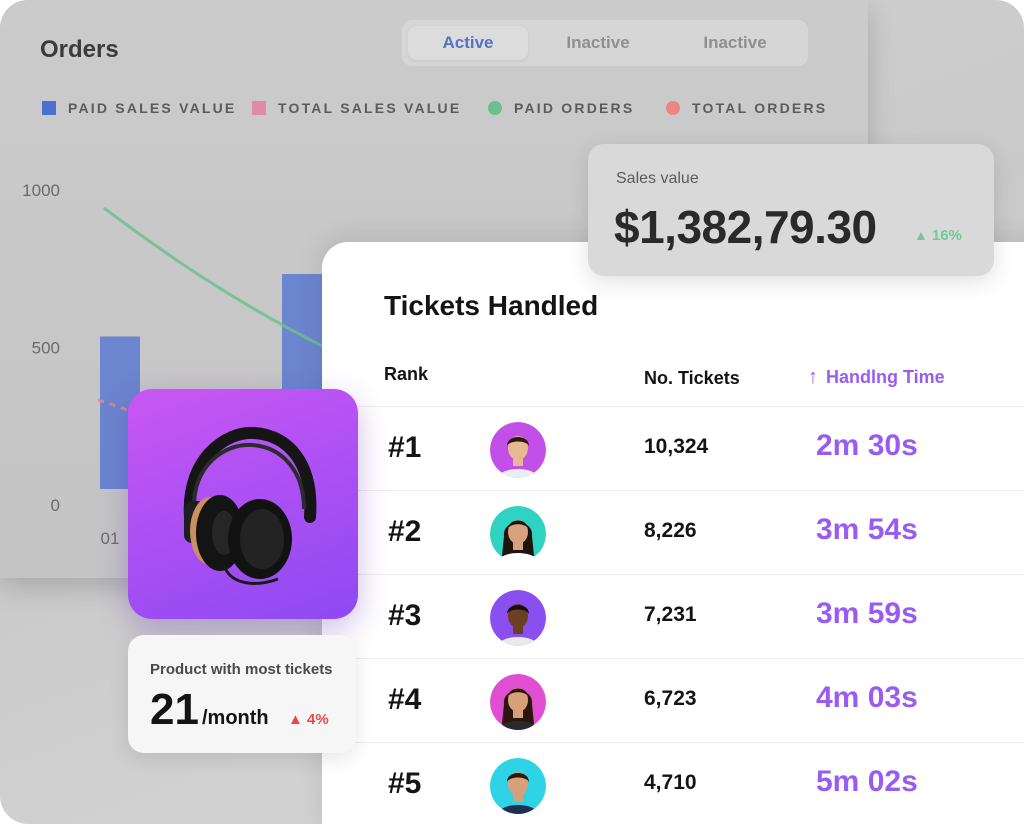 The height and width of the screenshot is (824, 1024). I want to click on table-row: #2 8,226 3m 54s, so click(673, 532).